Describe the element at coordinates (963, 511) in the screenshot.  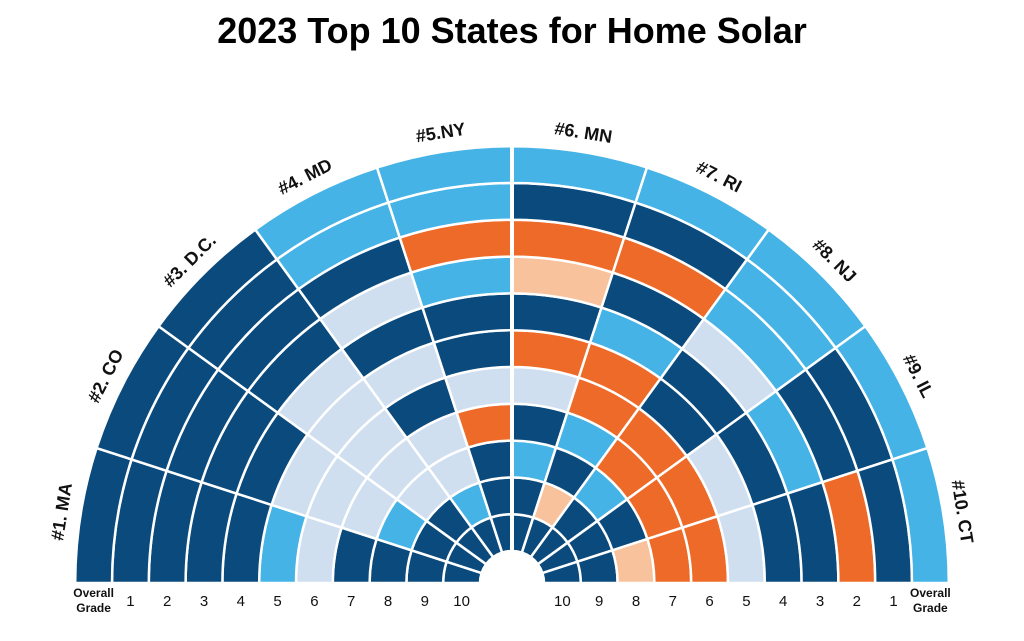
I see `state-label: #10. CT` at that location.